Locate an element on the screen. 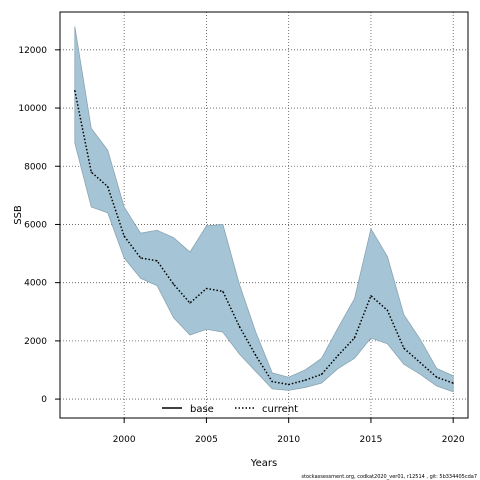 The image size is (480, 480). legend-label-current: current is located at coordinates (280, 409).